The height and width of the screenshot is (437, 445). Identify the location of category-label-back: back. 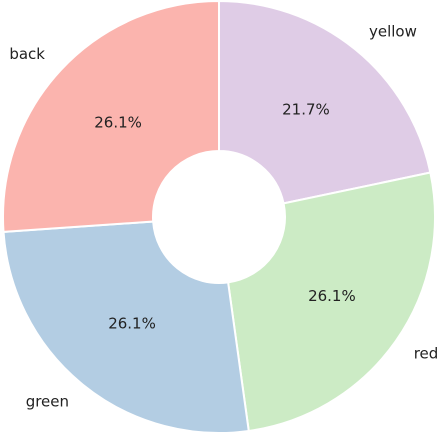
(27, 54).